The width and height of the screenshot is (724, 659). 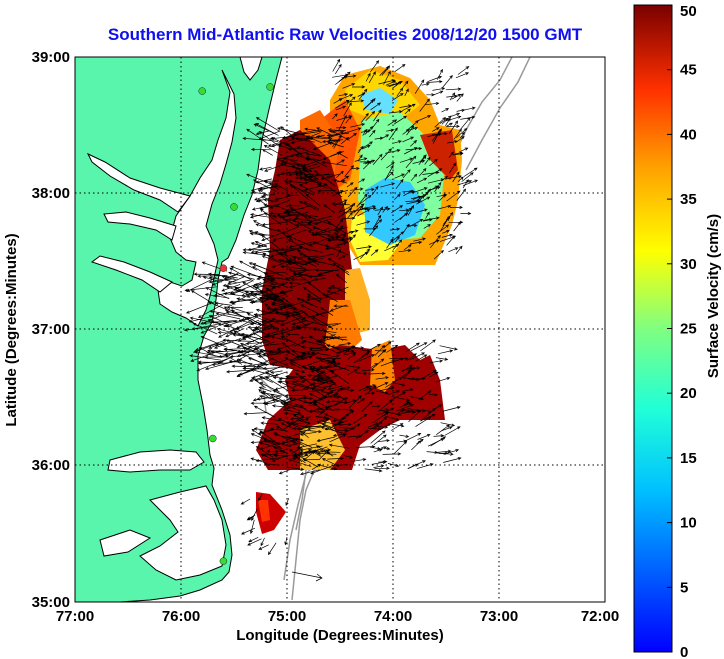 I want to click on station-marker, so click(x=213, y=438).